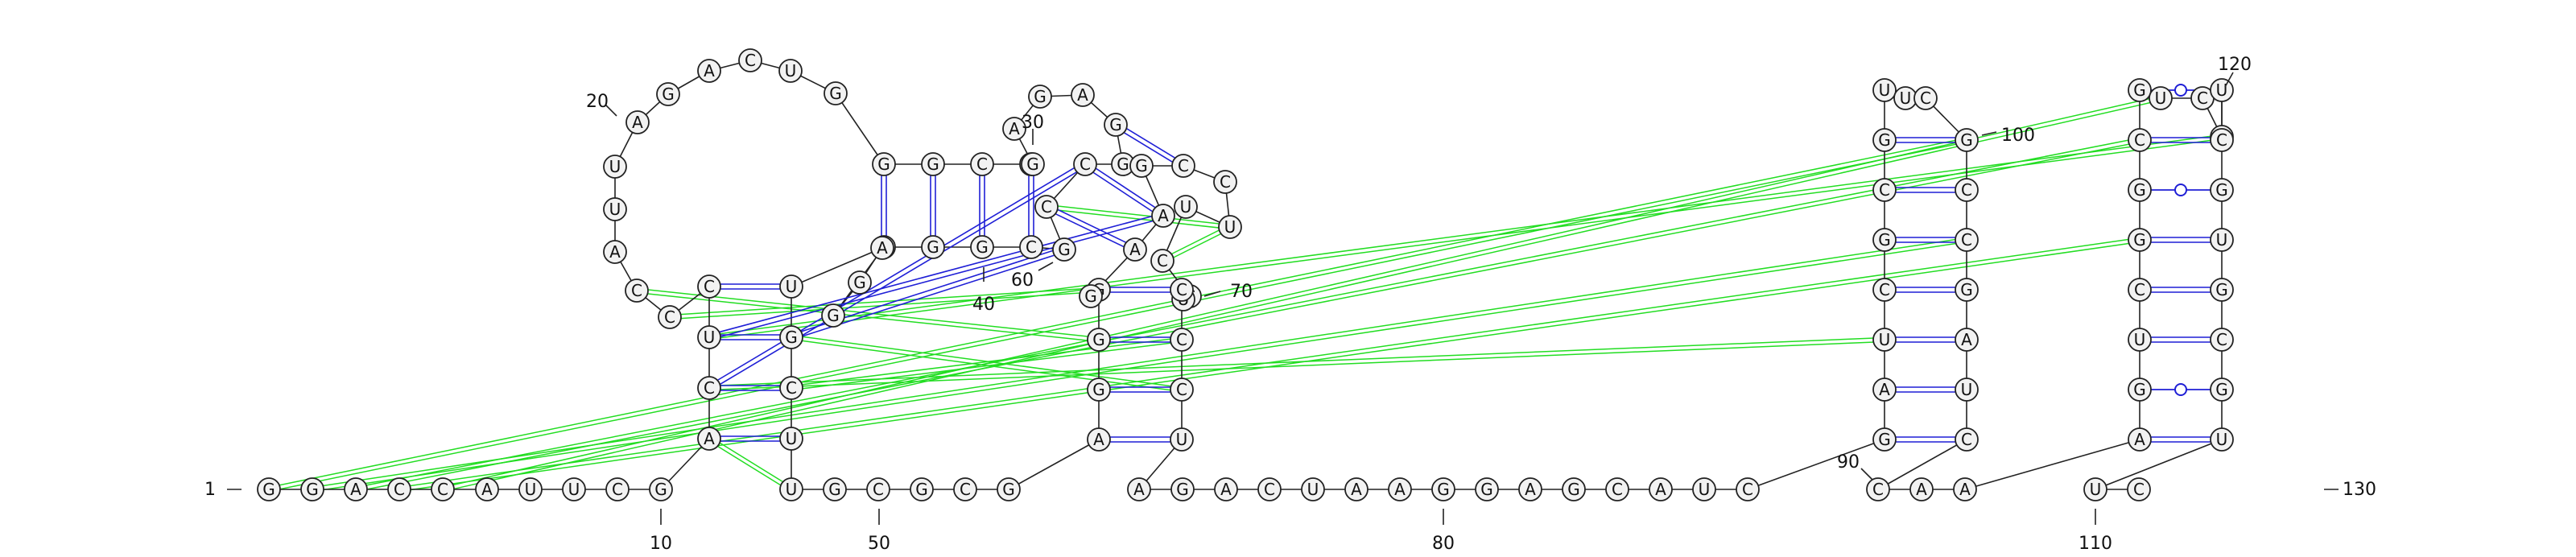  I want to click on position-number: 100, so click(2018, 136).